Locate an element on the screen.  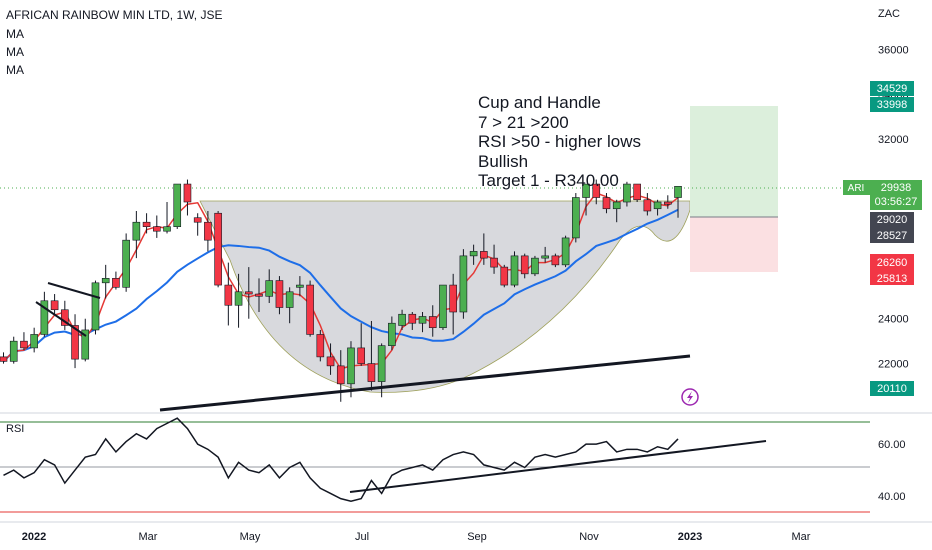
note-line-3: RSI >50 - higher lows is located at coordinates (559, 141).